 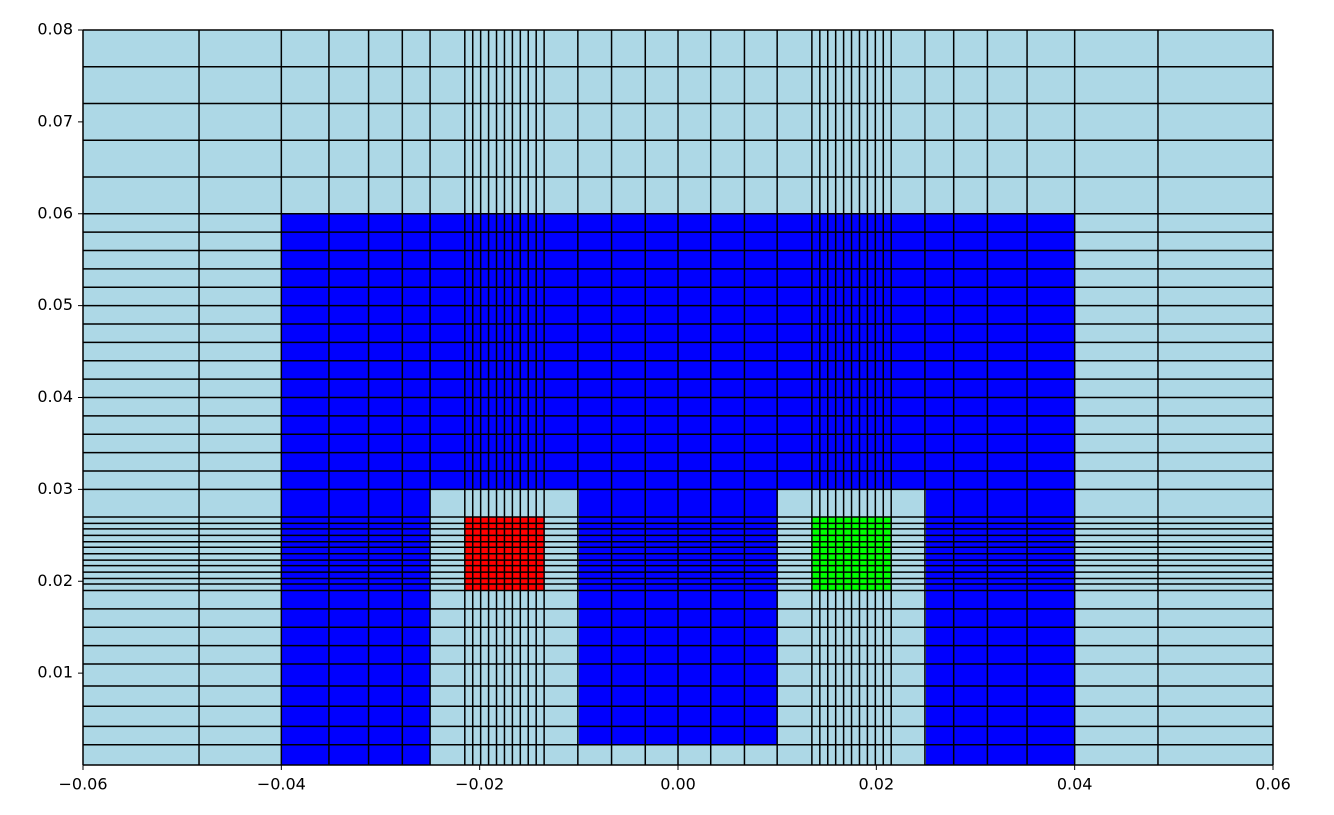 What do you see at coordinates (877, 784) in the screenshot?
I see `x-tick-label: 0.02` at bounding box center [877, 784].